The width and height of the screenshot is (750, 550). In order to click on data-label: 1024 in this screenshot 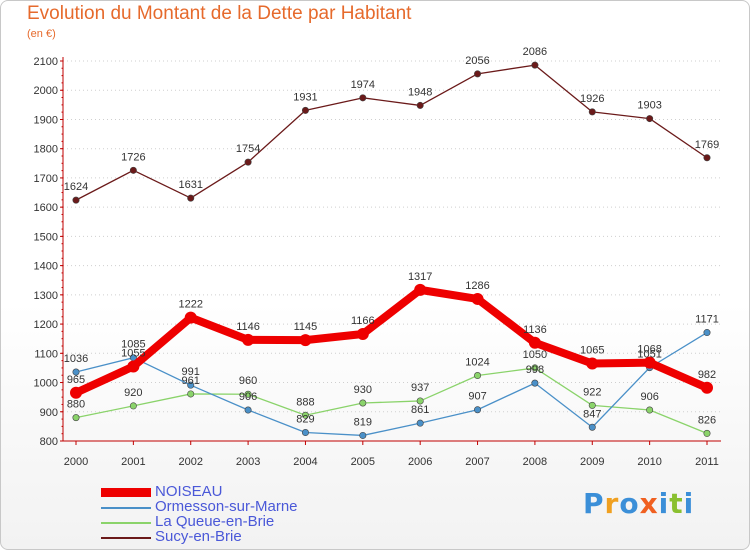, I will do `click(477, 363)`.